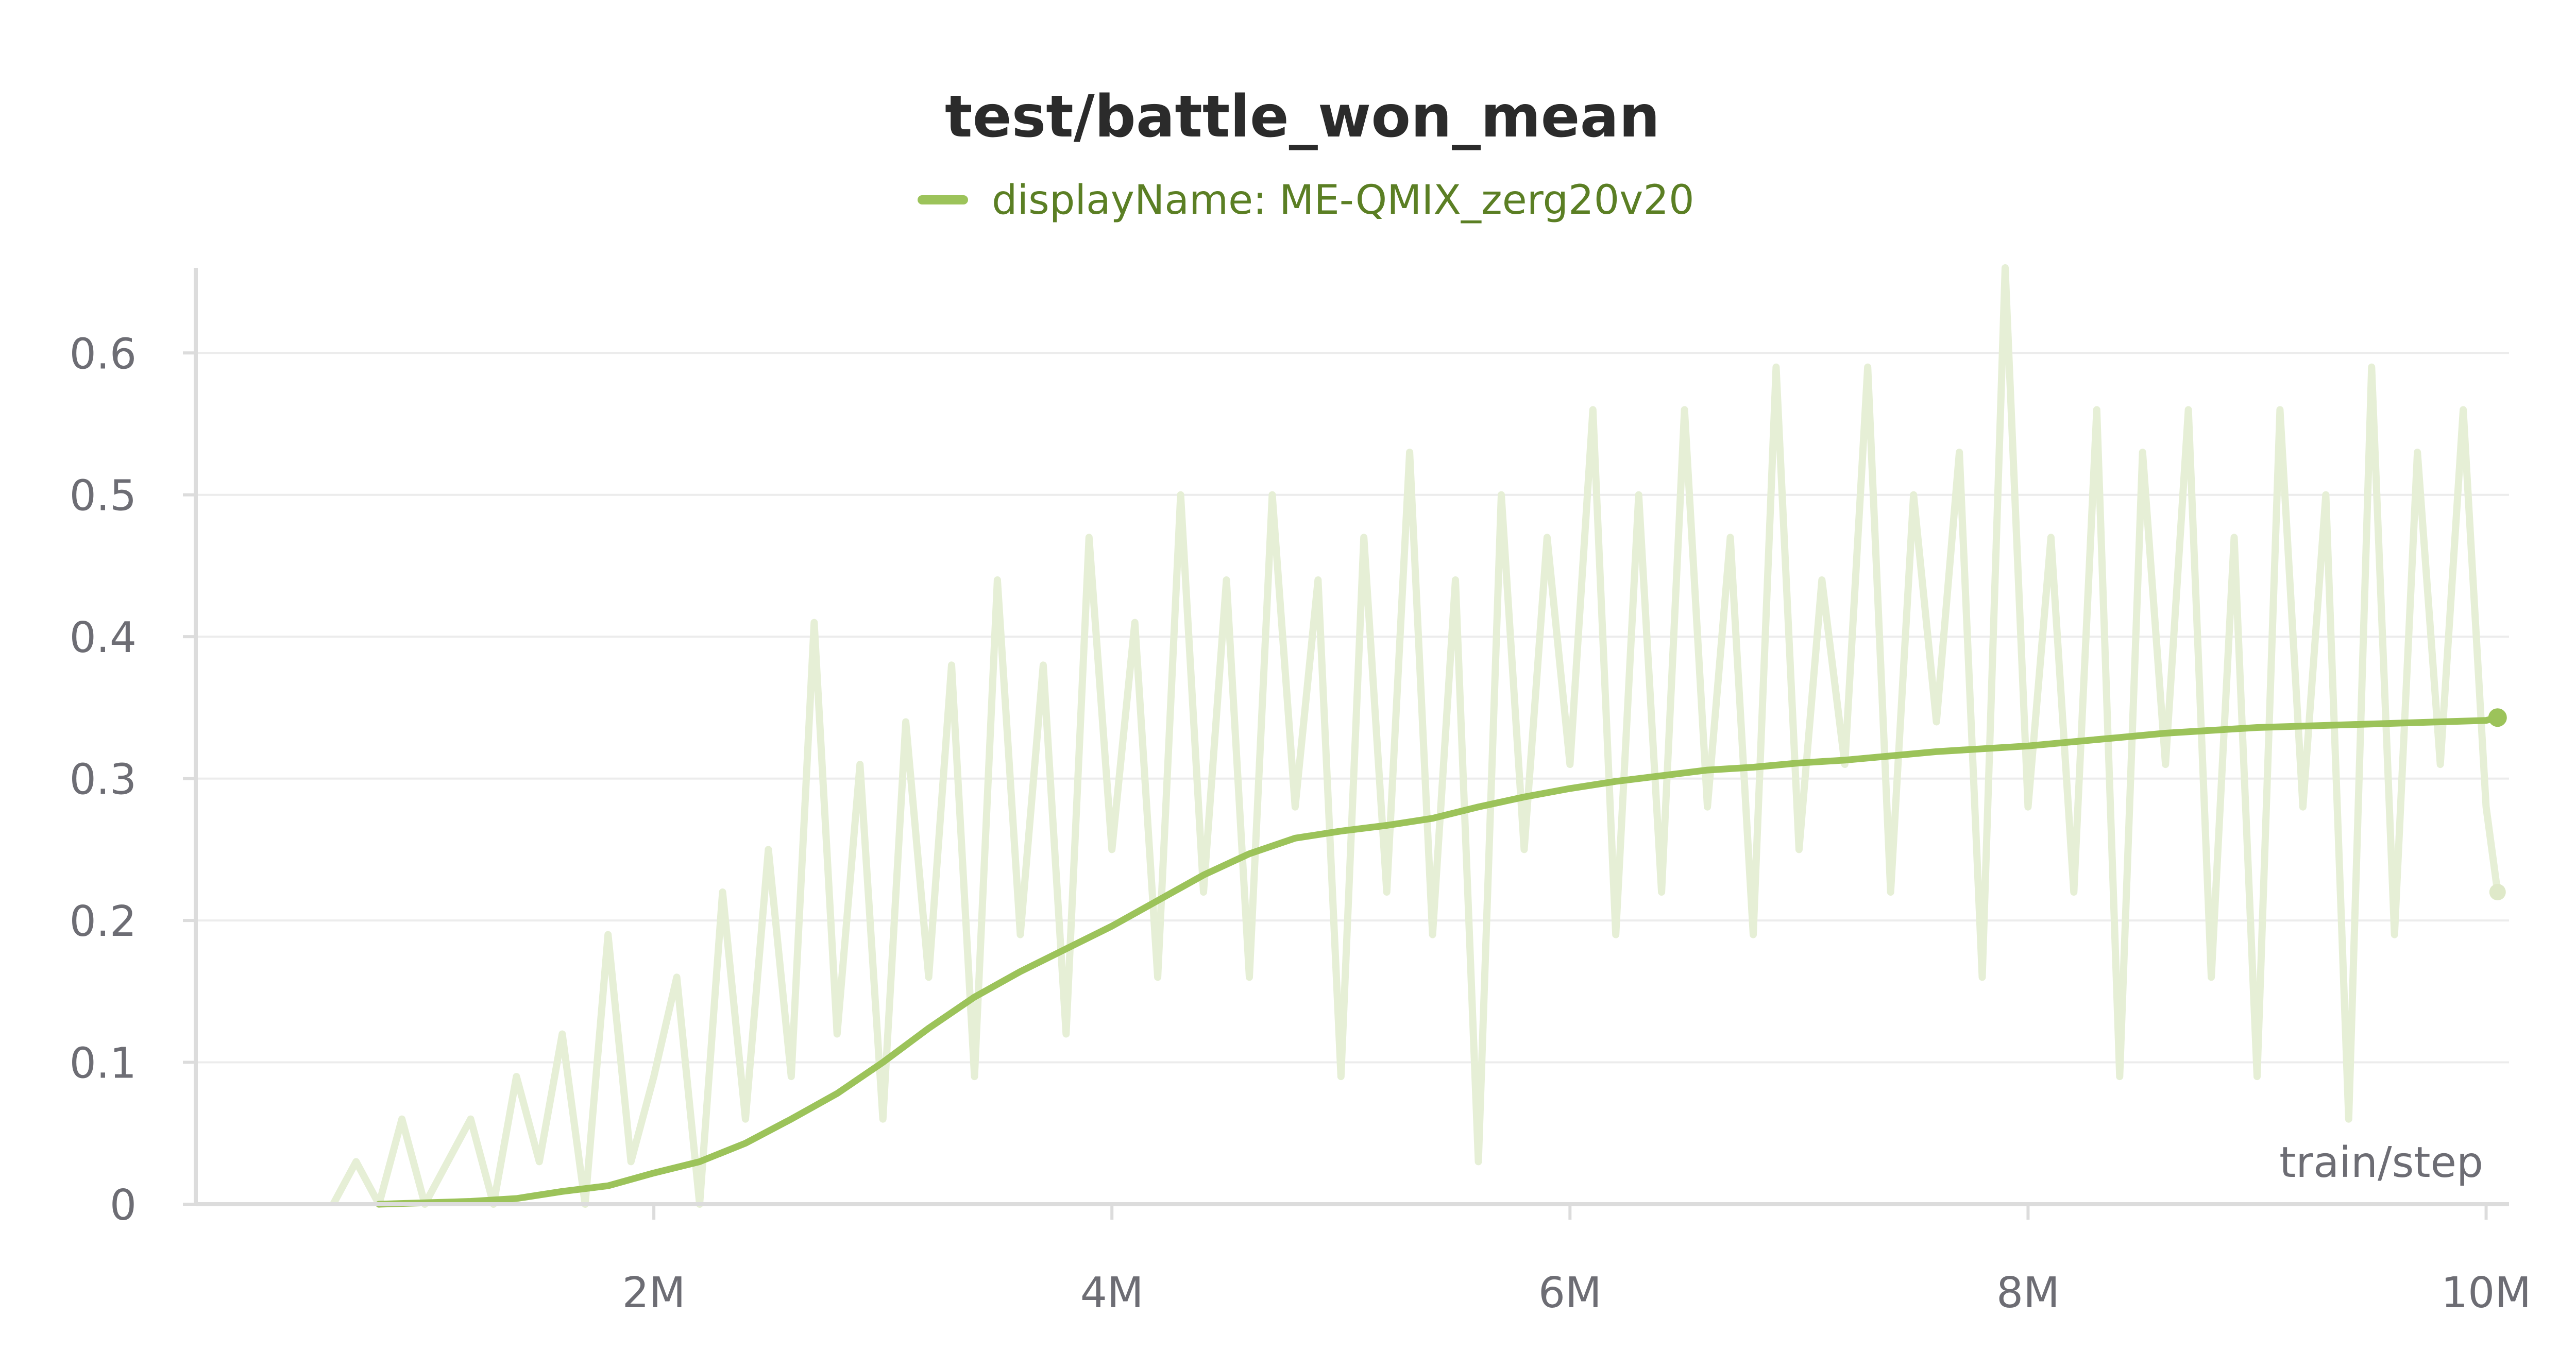 This screenshot has height=1368, width=2576. Describe the element at coordinates (654, 1293) in the screenshot. I see `x-tick-label-0: 2M` at that location.